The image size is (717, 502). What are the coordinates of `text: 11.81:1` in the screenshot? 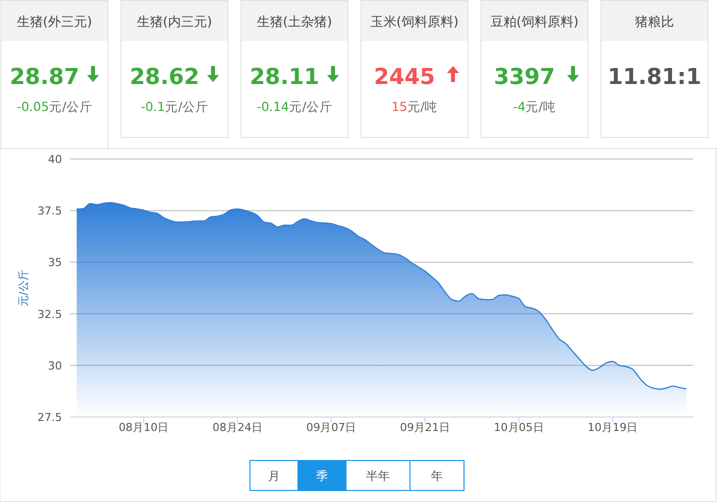 It's located at (655, 77).